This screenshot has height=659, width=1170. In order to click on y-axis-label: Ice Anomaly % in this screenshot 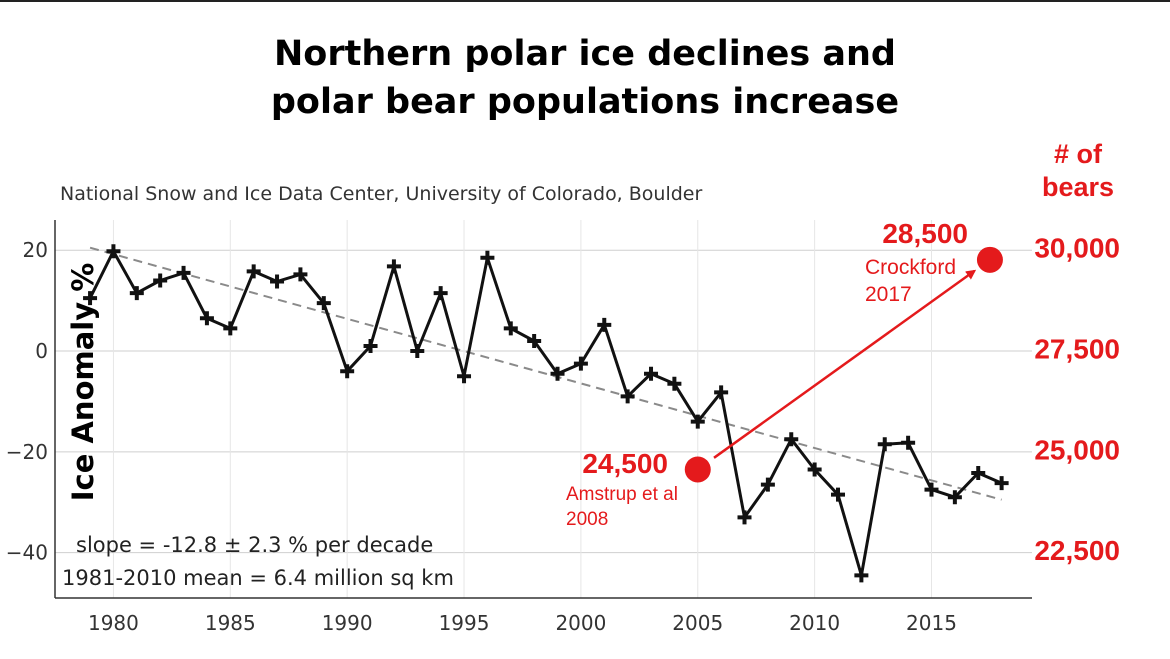, I will do `click(83, 382)`.